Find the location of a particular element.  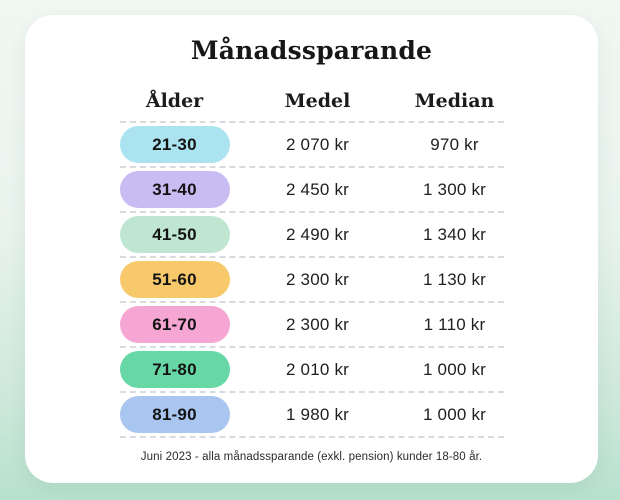

median-value: 1 130 kr is located at coordinates (454, 279).